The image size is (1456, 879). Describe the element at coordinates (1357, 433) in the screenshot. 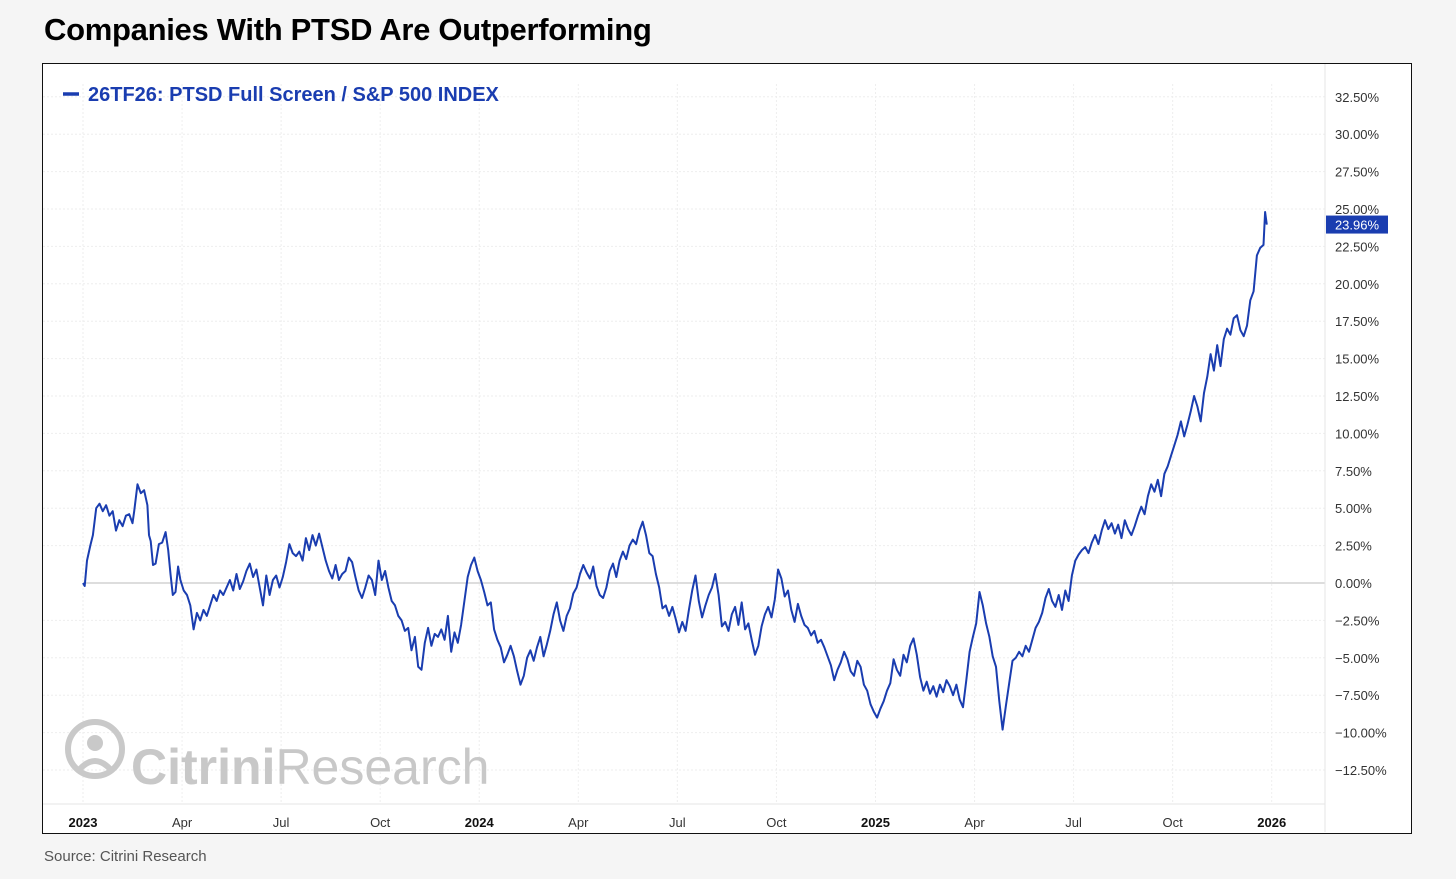

I see `y-tick-label: 10.00%` at that location.